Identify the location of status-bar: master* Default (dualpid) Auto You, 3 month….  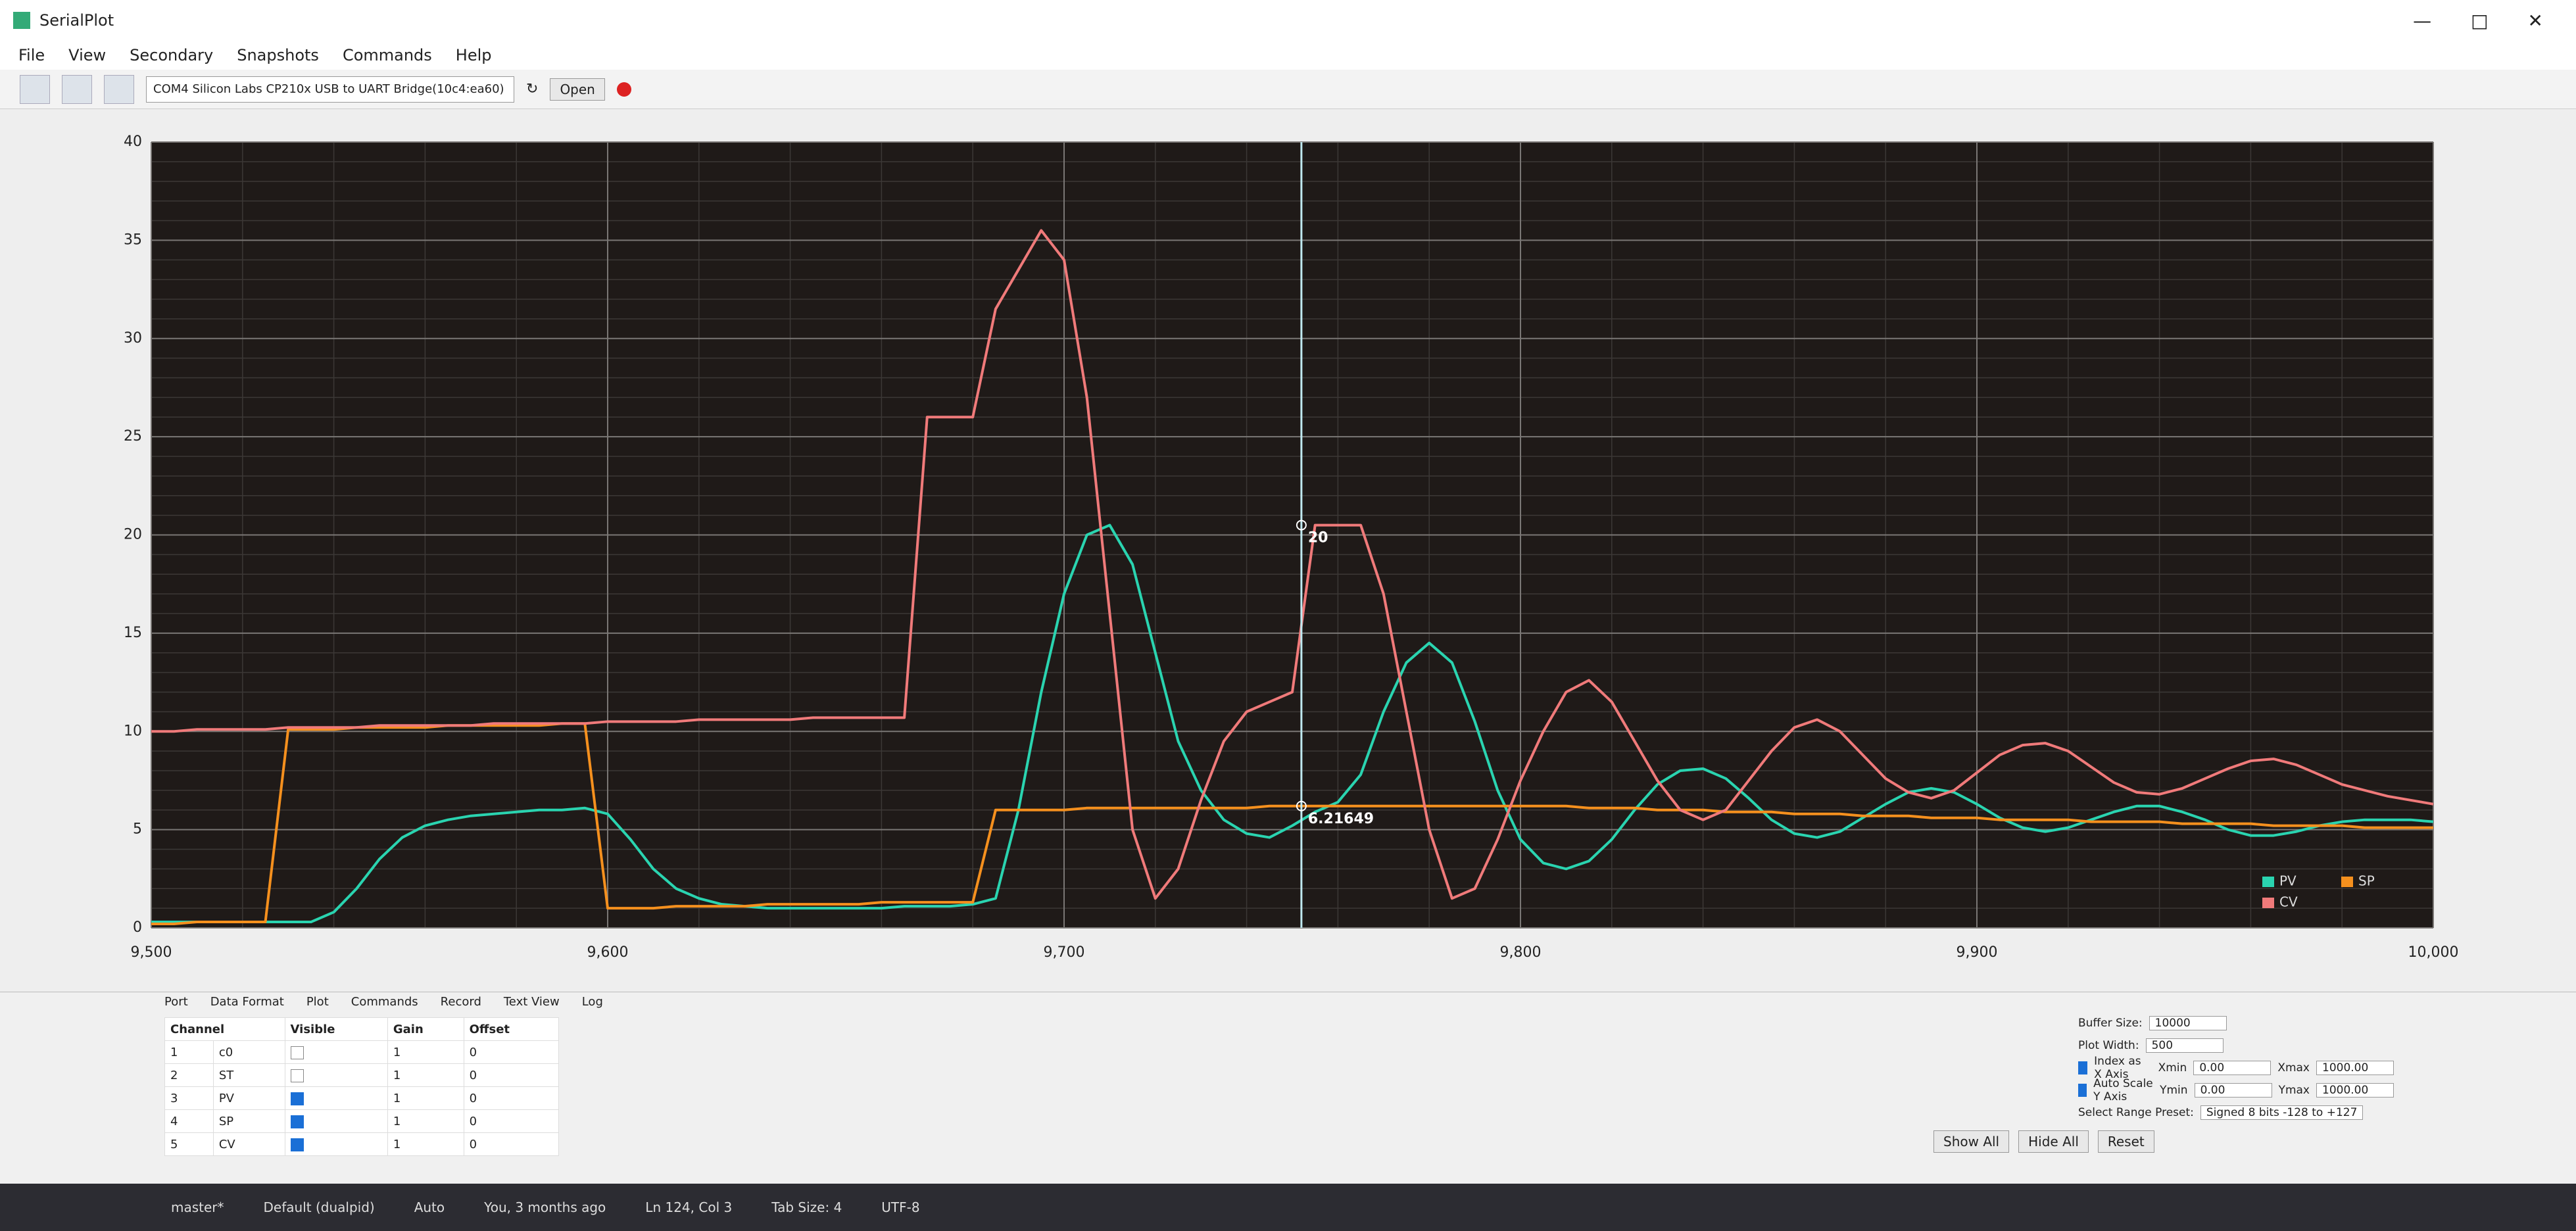
(1288, 1207).